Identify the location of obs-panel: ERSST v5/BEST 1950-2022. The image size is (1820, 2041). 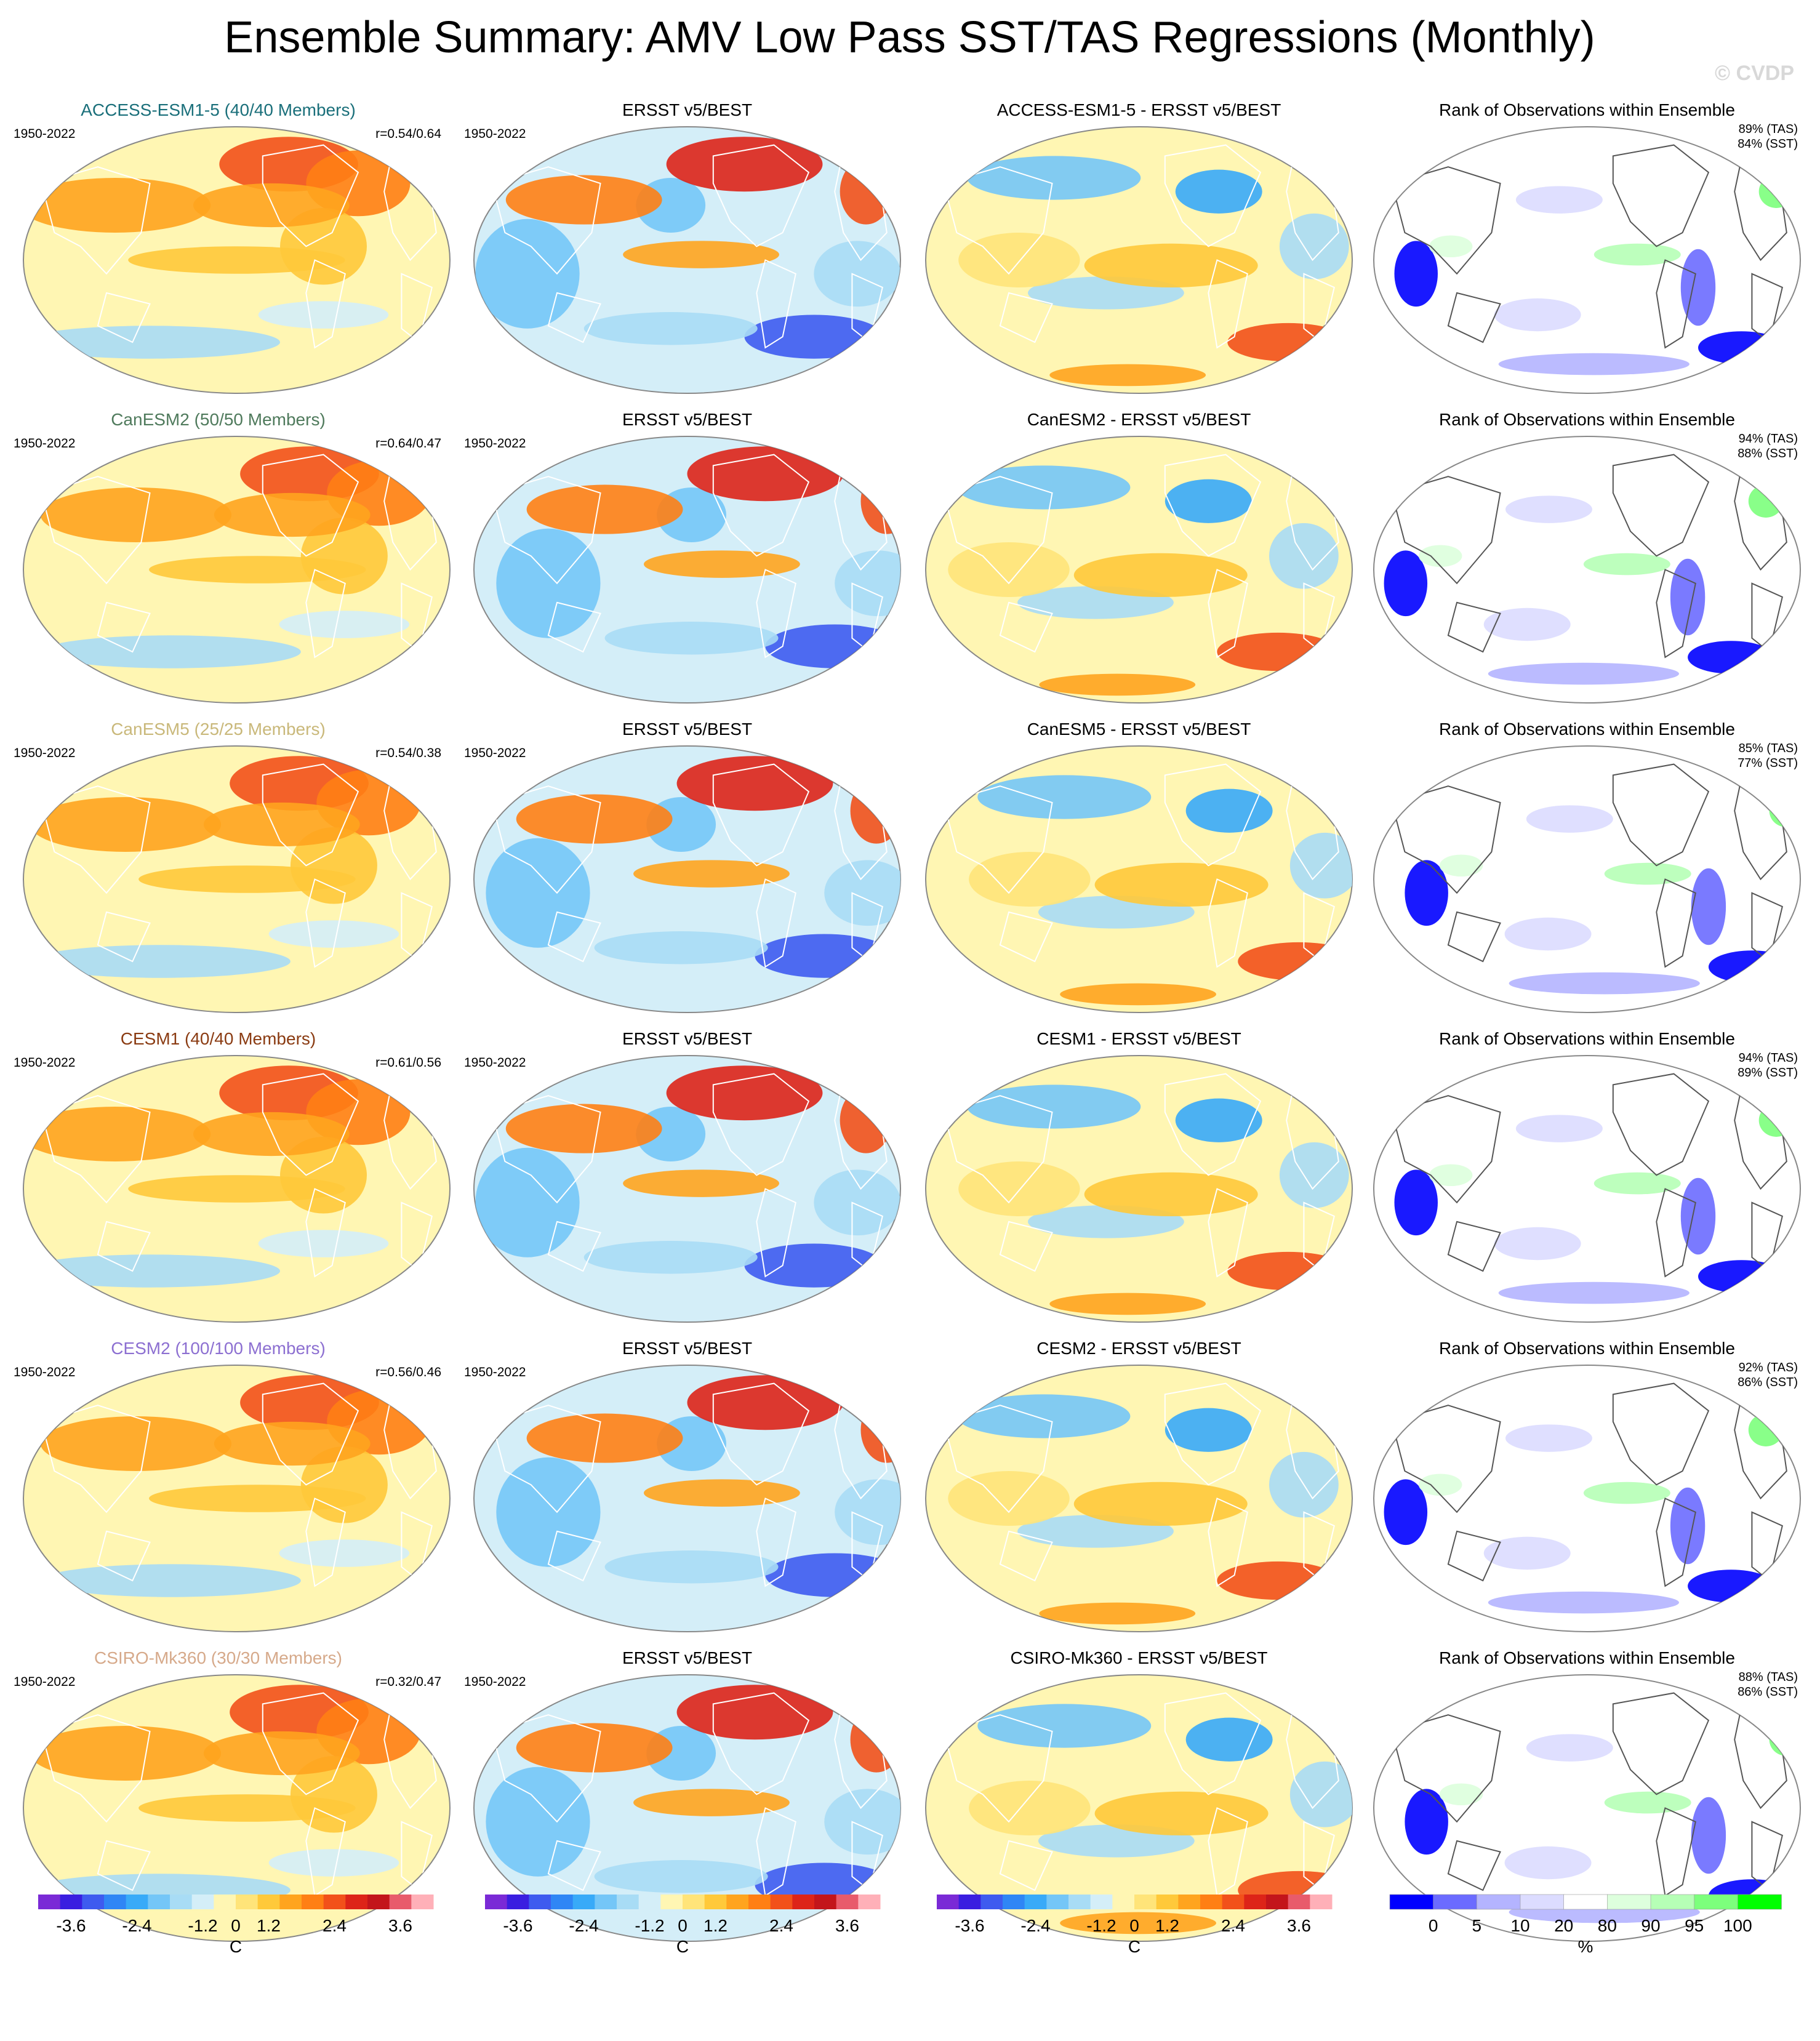
(682, 1486).